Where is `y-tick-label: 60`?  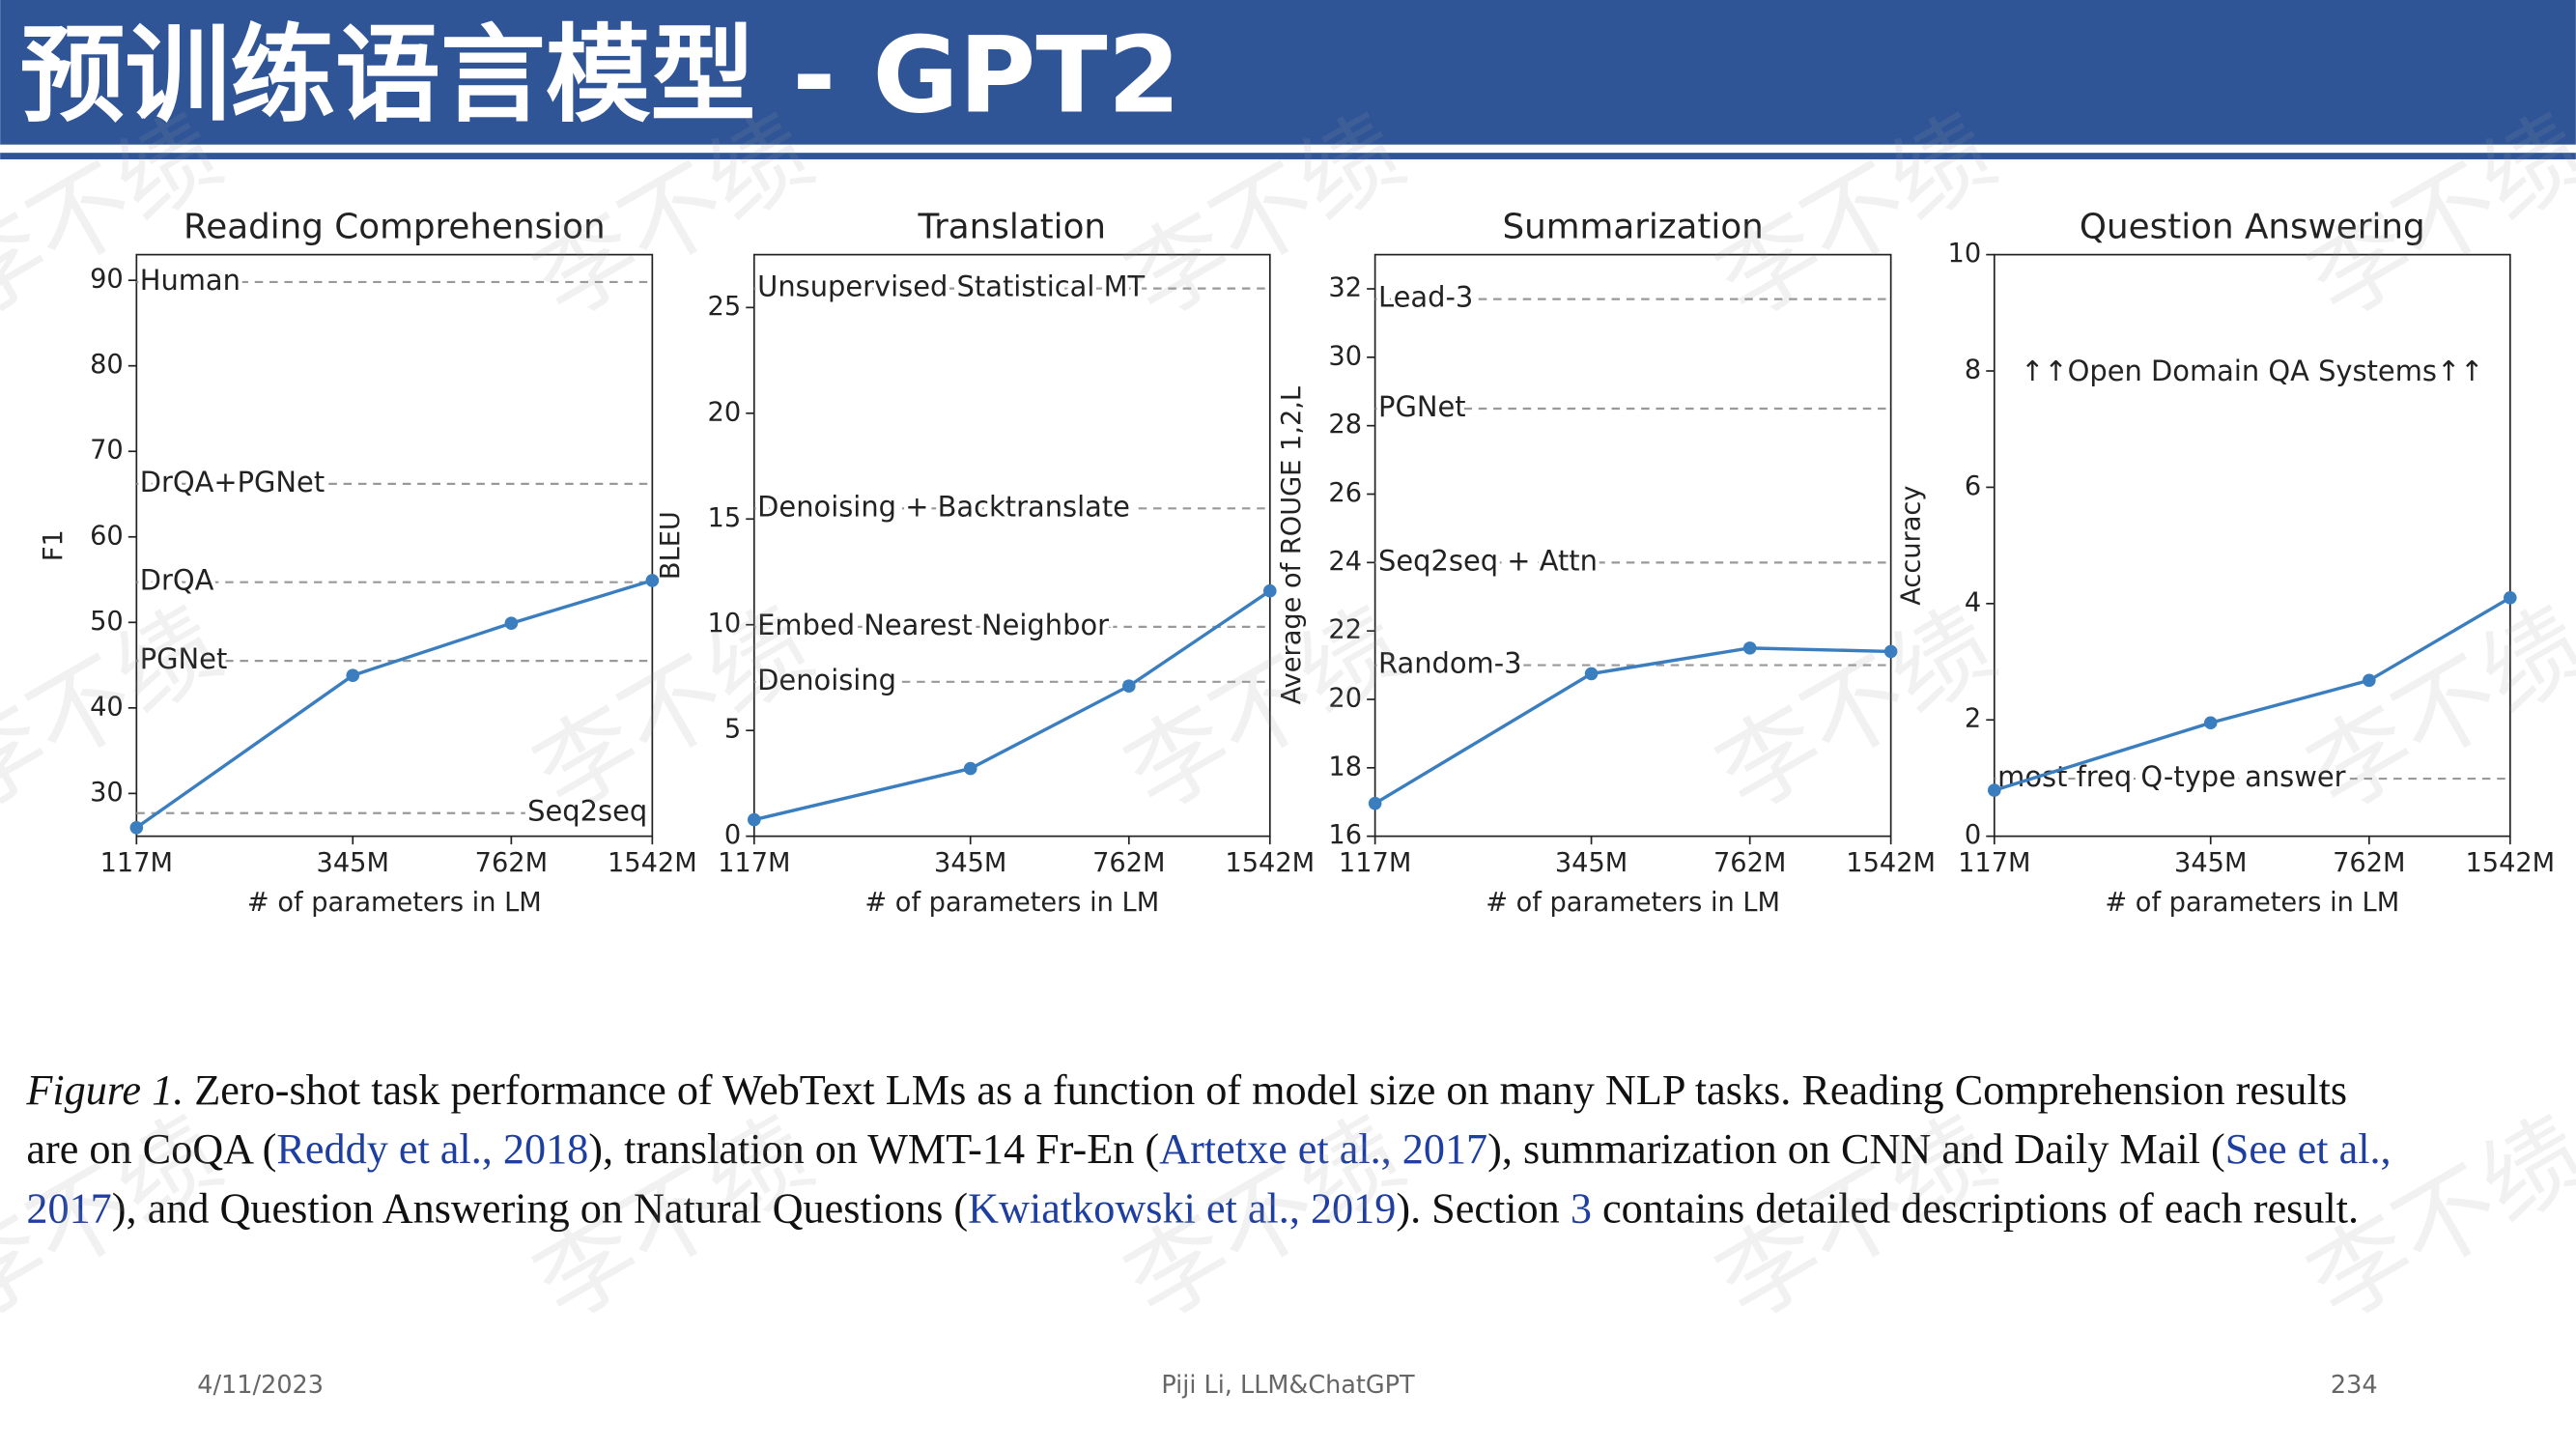 y-tick-label: 60 is located at coordinates (107, 536).